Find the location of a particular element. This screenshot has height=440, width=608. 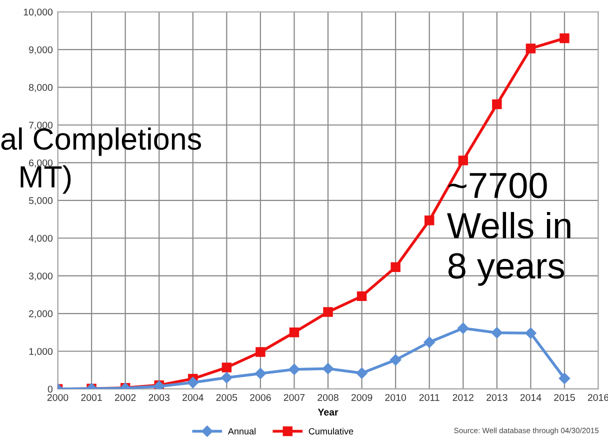

x-tick-label: 2012 is located at coordinates (463, 397).